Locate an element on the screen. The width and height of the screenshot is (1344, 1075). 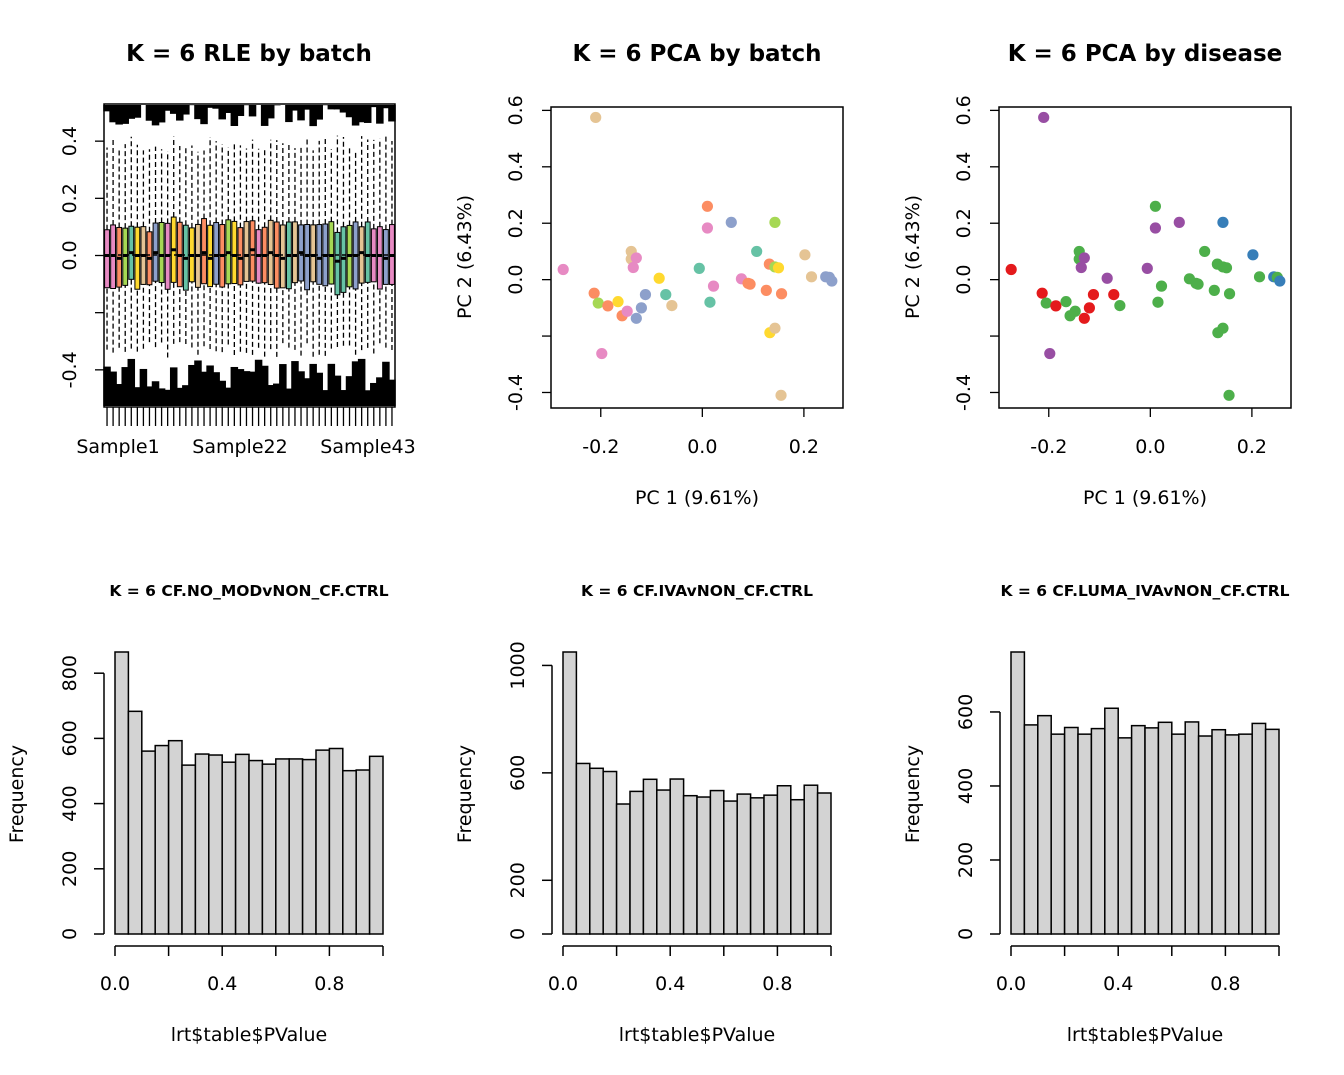
y-axis-label: PC 2 (6.43%) is located at coordinates (465, 257).